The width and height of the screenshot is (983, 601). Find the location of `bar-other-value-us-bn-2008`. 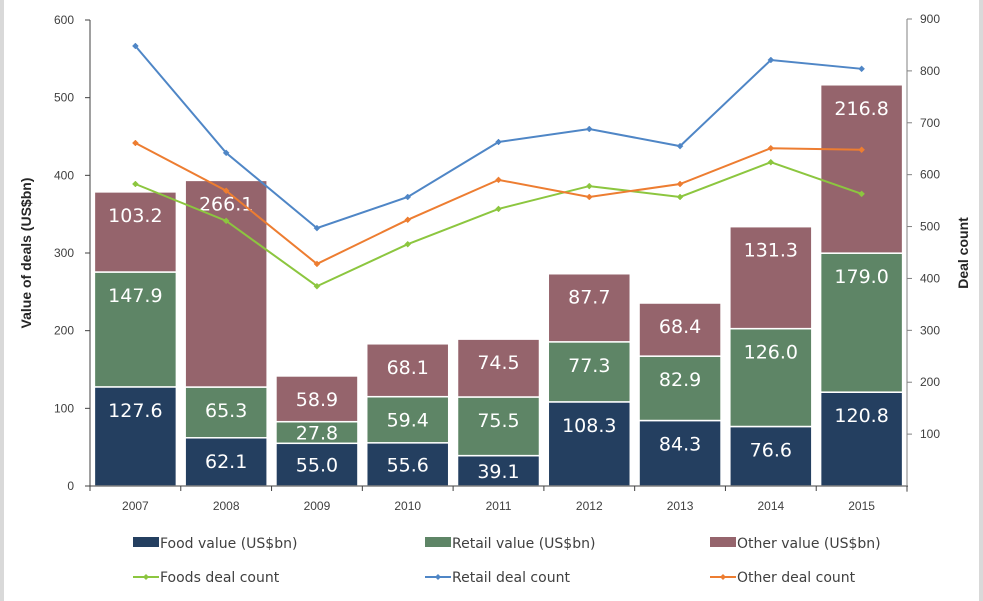

bar-other-value-us-bn-2008 is located at coordinates (226, 283).